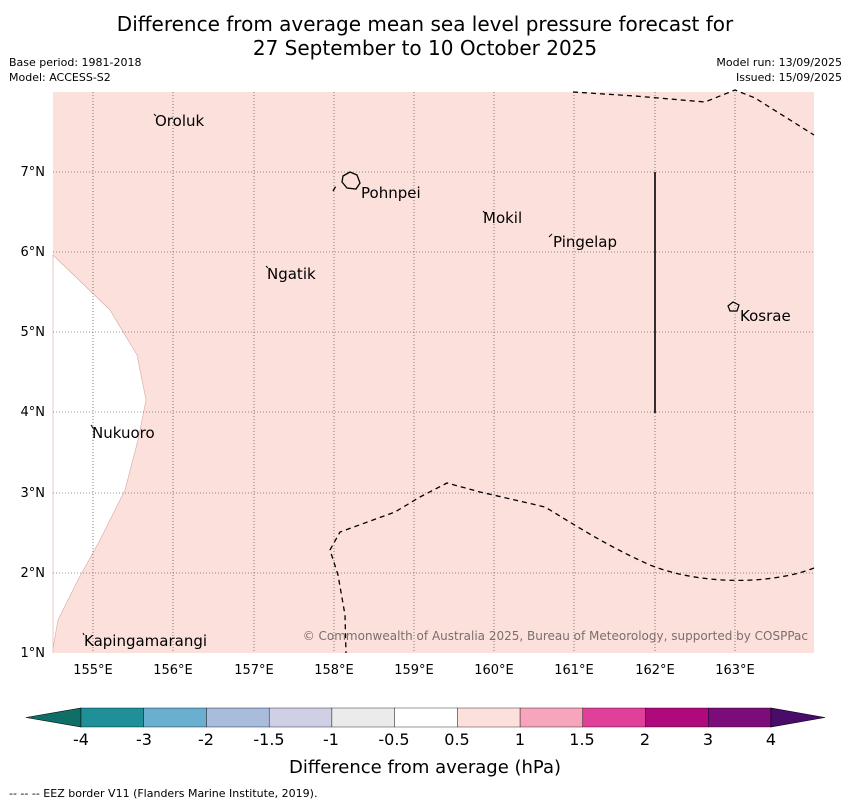 This screenshot has height=804, width=850. I want to click on lat-tick: 5°N, so click(33, 332).